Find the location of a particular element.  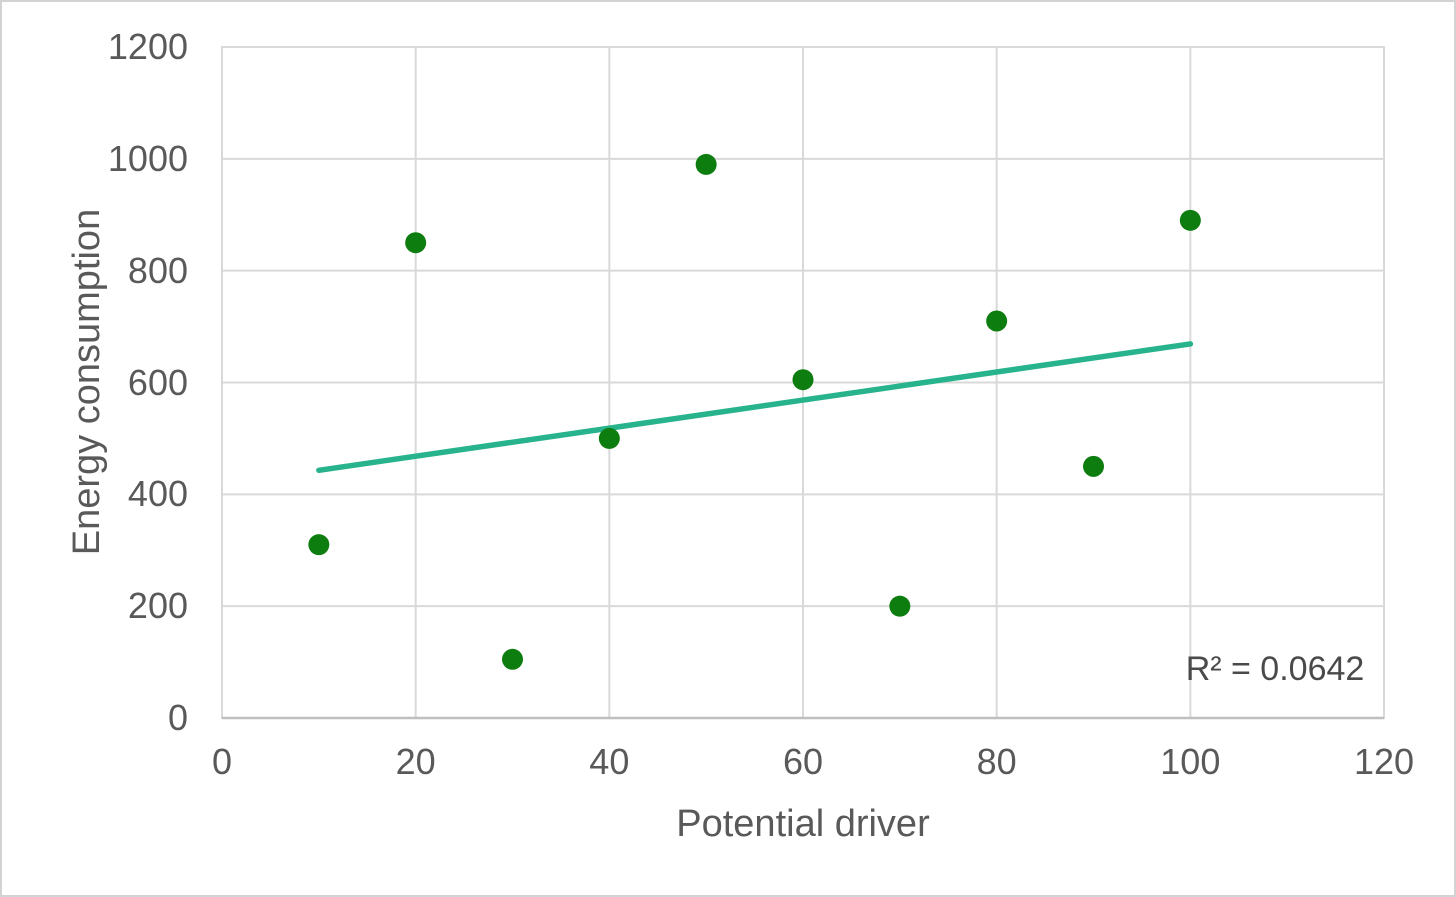

y-tick-label: 600 is located at coordinates (157, 382).